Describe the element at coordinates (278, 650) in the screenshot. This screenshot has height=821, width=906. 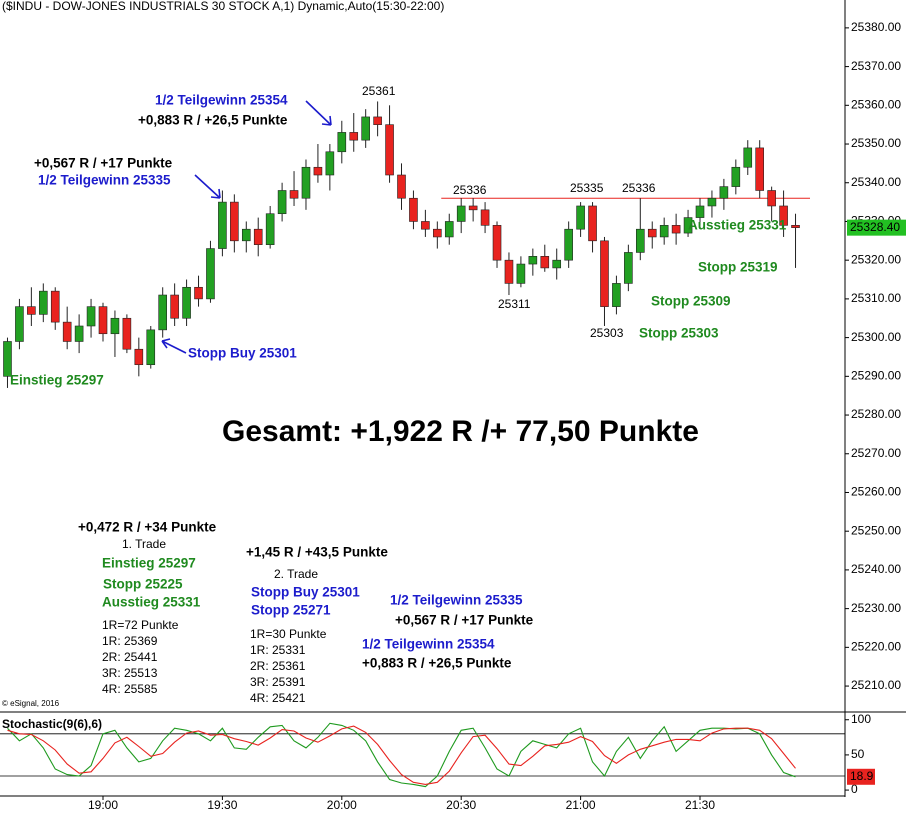
I see `annotation: 1R: 25331` at that location.